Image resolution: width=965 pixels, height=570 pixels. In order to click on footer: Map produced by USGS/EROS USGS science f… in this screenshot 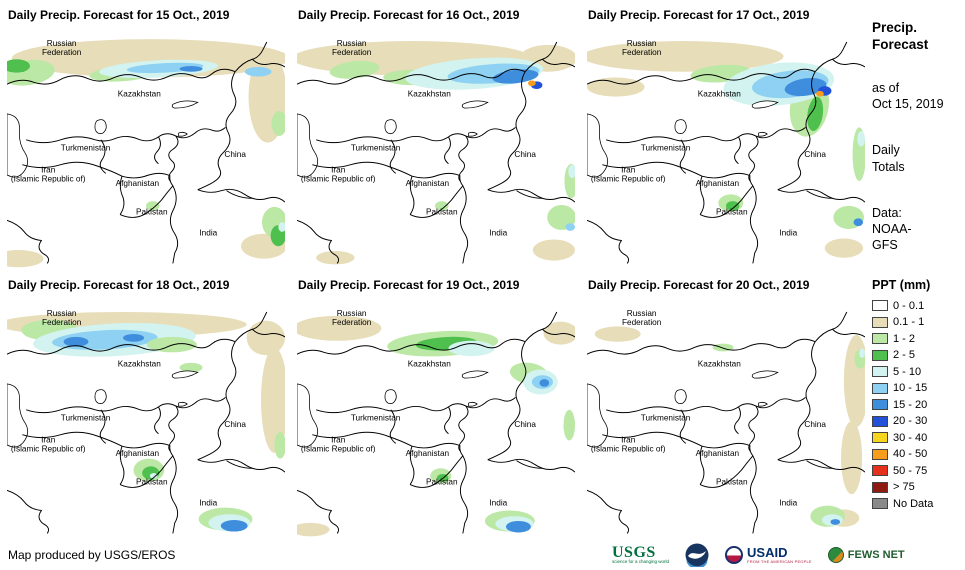, I will do `click(482, 555)`.